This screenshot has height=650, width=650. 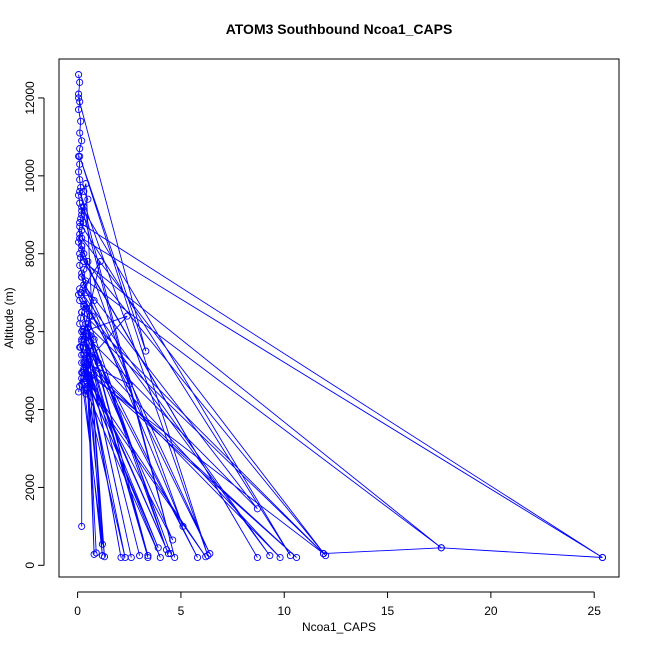 What do you see at coordinates (30, 331) in the screenshot?
I see `y-tick-label: 6000` at bounding box center [30, 331].